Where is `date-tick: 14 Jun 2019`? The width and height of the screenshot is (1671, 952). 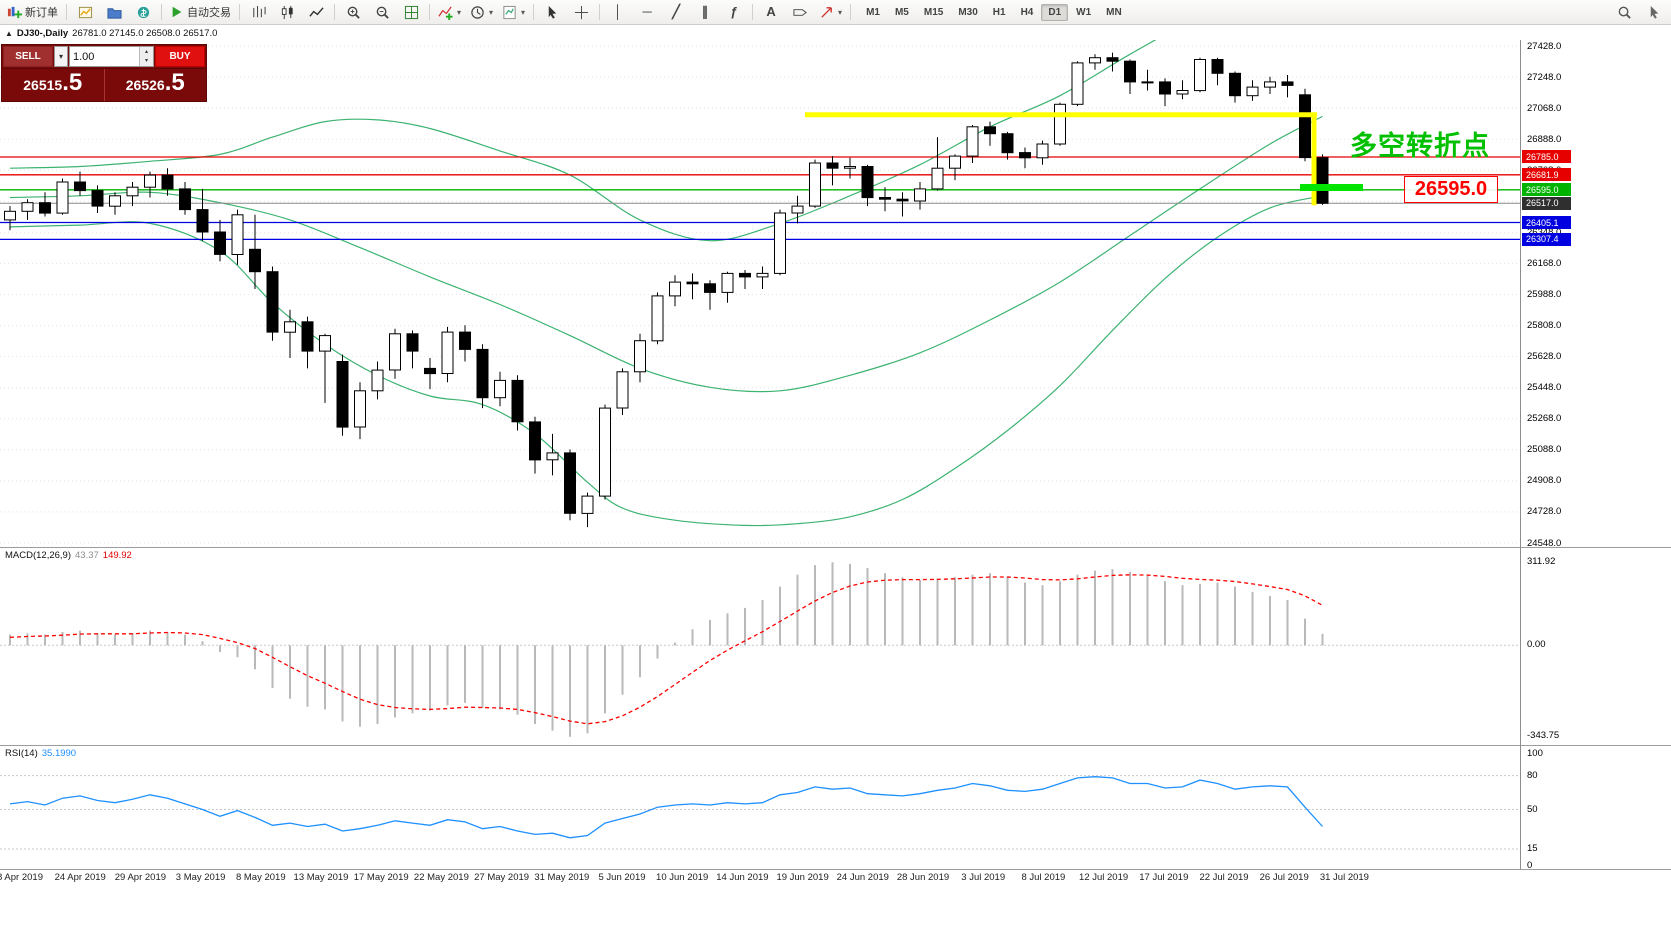 date-tick: 14 Jun 2019 is located at coordinates (742, 877).